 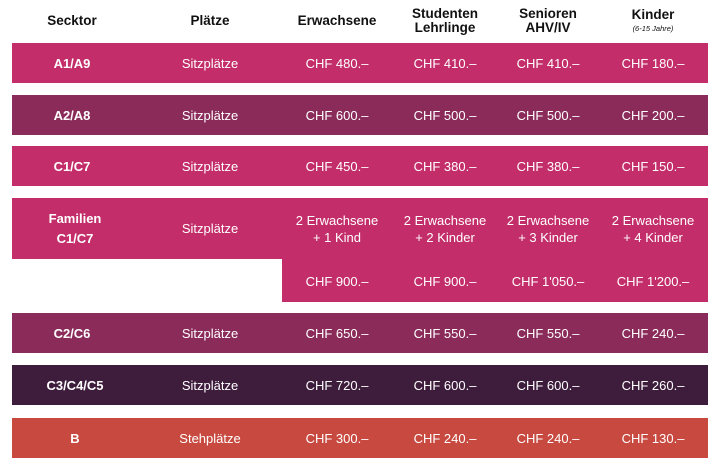 I want to click on sektor-cell: C3/C4/C5, so click(x=75, y=385).